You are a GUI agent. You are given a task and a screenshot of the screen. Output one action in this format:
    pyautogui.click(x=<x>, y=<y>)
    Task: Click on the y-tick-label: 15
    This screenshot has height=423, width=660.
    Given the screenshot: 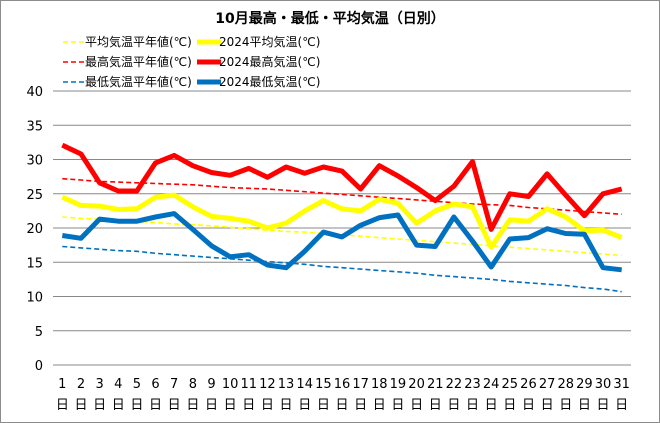 What is the action you would take?
    pyautogui.click(x=34, y=263)
    